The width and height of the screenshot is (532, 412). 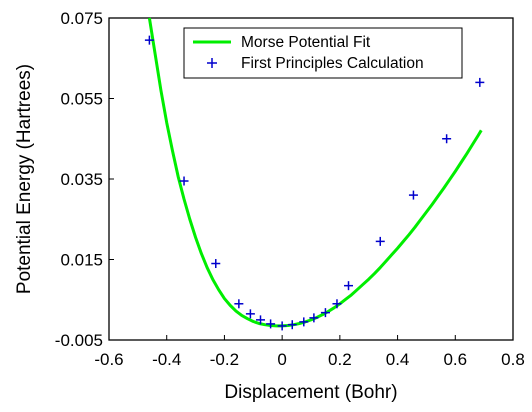 I want to click on x-tick-label: -0.6, so click(x=108, y=359).